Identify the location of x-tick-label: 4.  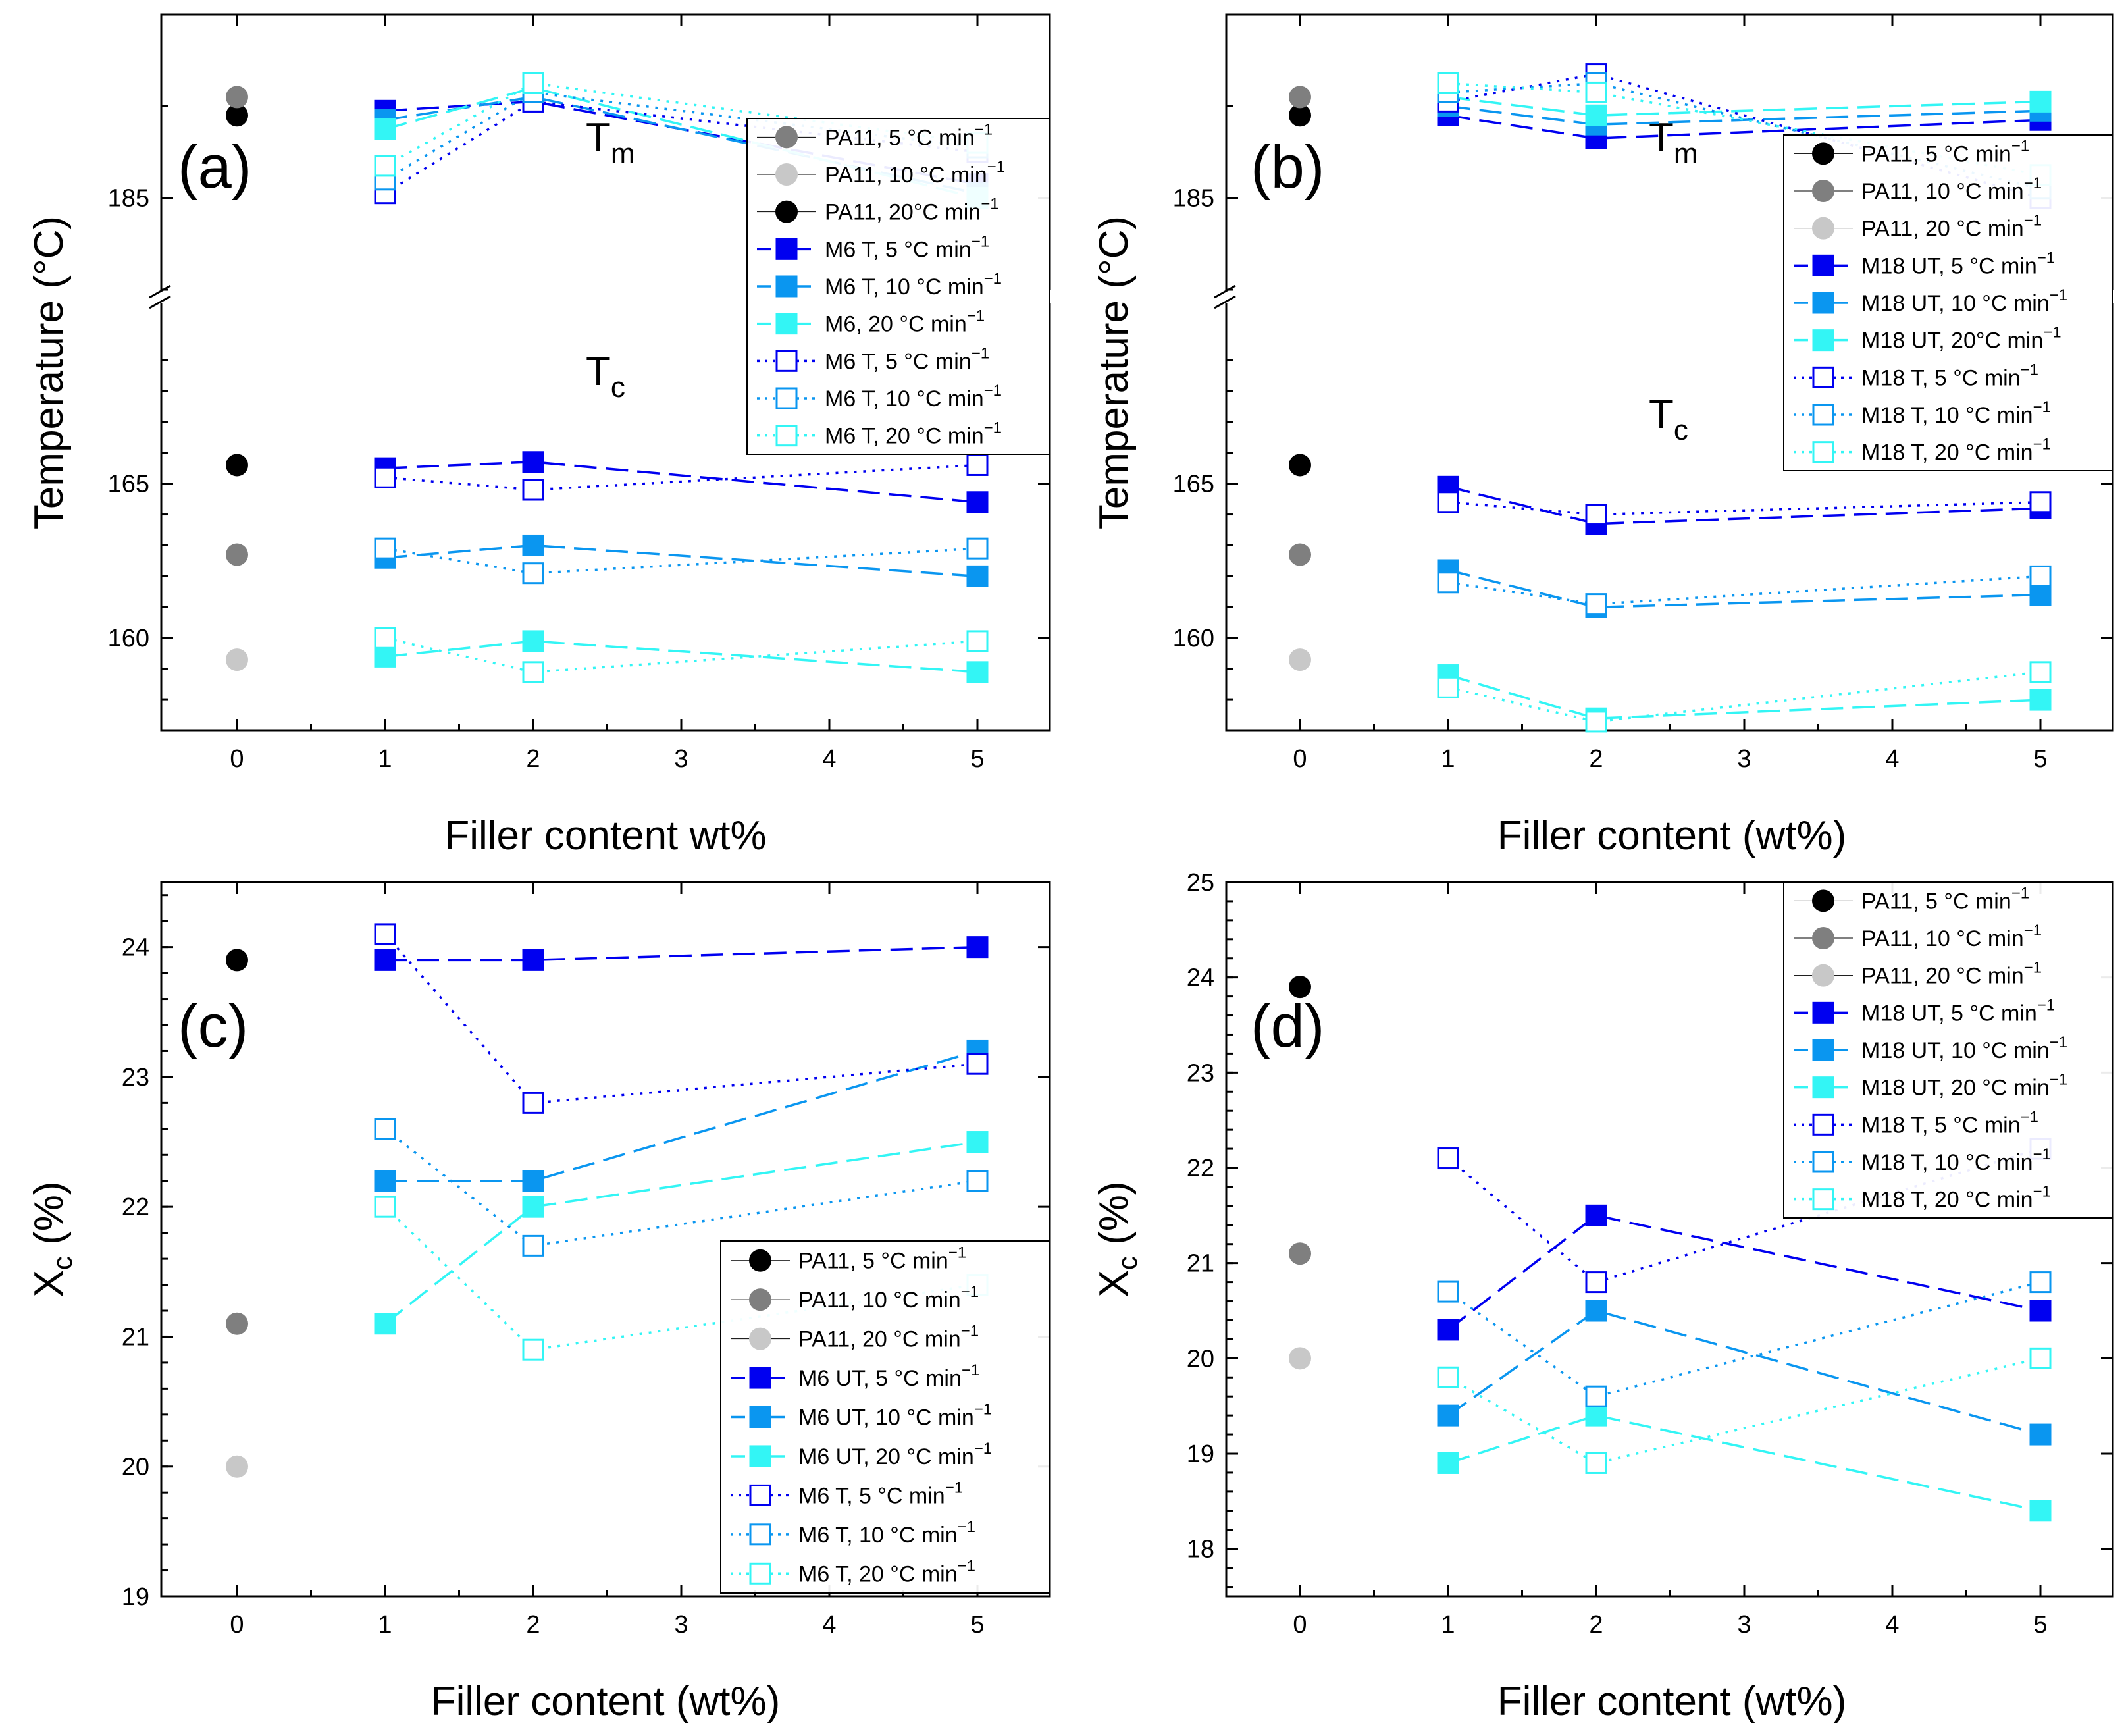
(829, 1625).